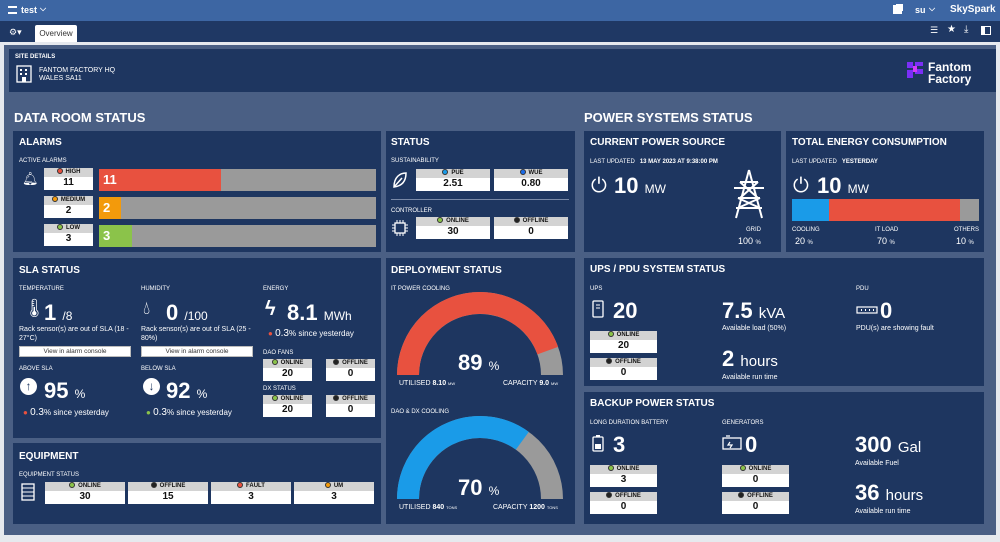 Image resolution: width=1000 pixels, height=542 pixels. Describe the element at coordinates (147, 308) in the screenshot. I see `humidity-icon: 💧︎` at that location.